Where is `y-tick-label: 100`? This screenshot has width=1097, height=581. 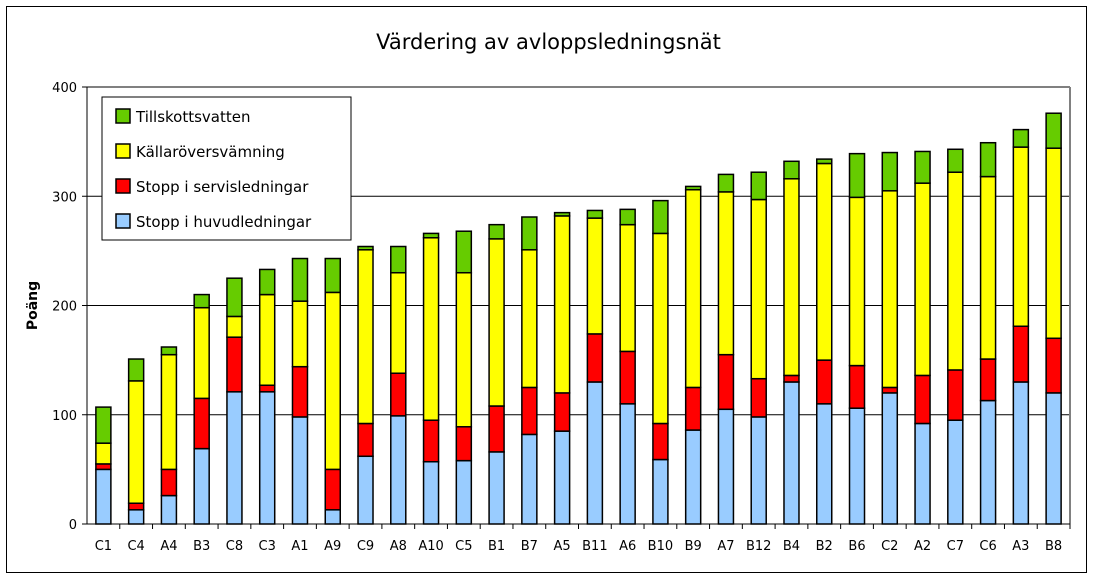
y-tick-label: 100 is located at coordinates (64, 416).